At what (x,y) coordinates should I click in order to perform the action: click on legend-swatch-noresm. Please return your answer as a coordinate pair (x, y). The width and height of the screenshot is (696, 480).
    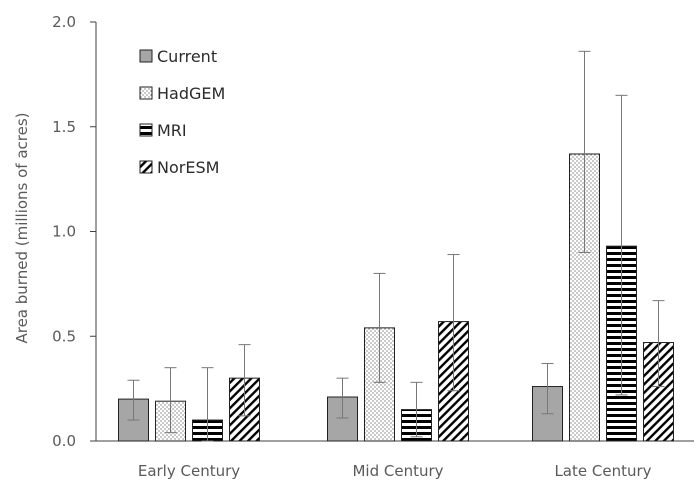
    Looking at the image, I should click on (146, 167).